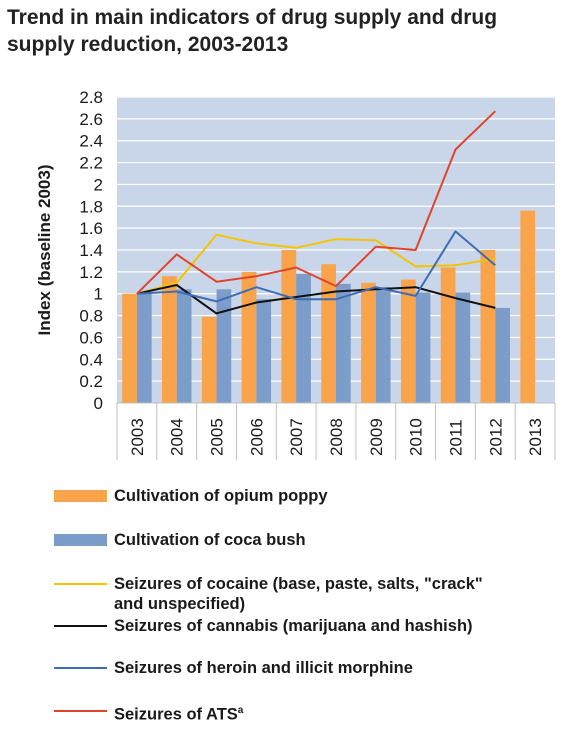 The height and width of the screenshot is (733, 580). Describe the element at coordinates (256, 437) in the screenshot. I see `x-tick-label: 2006` at that location.